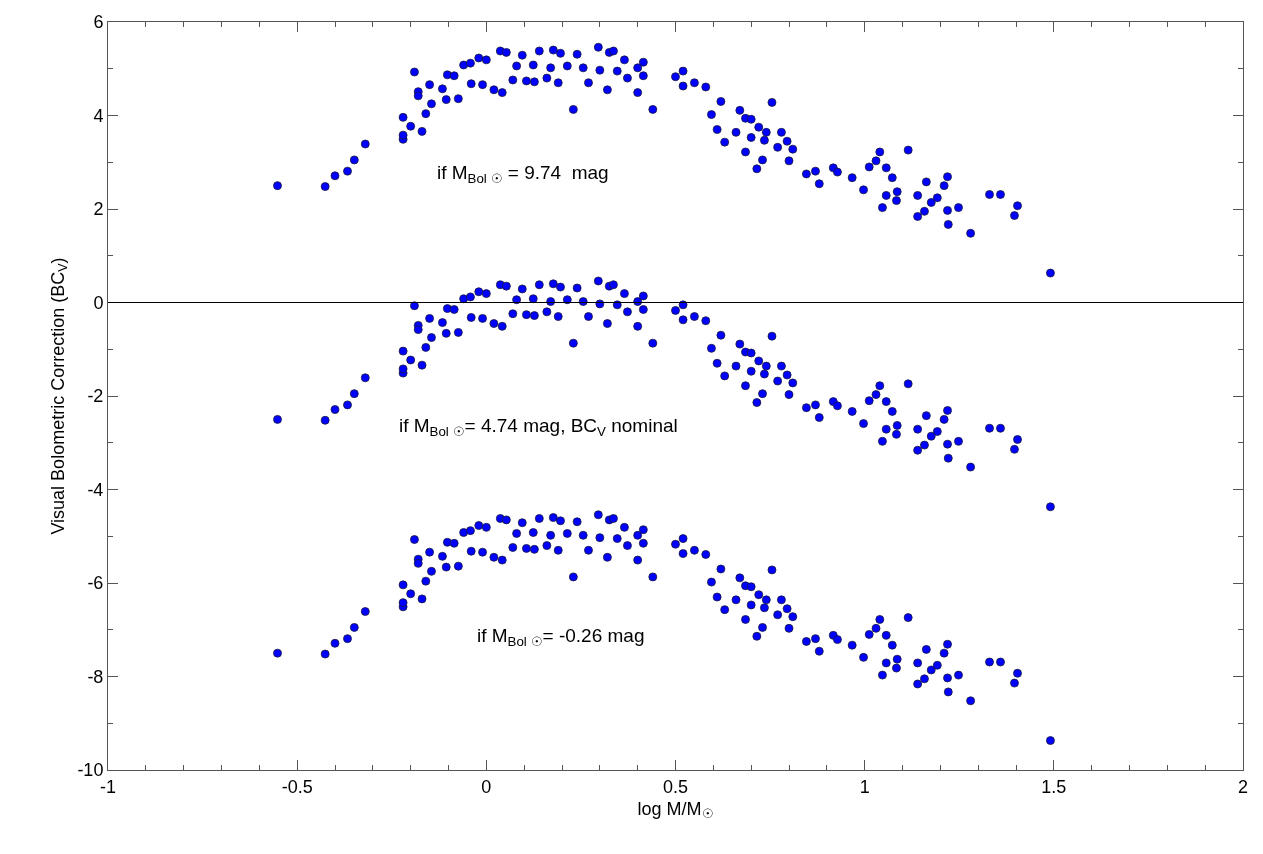 The width and height of the screenshot is (1263, 854). Describe the element at coordinates (98, 209) in the screenshot. I see `y-tick-label: 2` at that location.